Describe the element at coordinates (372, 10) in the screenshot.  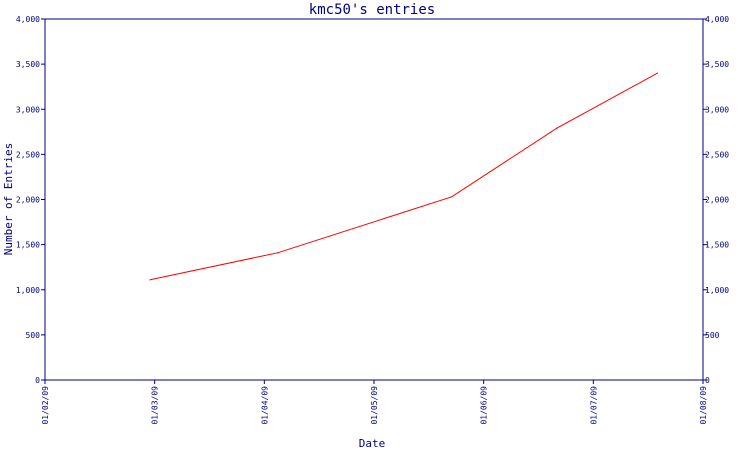
I see `chart-title: kmc50's entries` at that location.